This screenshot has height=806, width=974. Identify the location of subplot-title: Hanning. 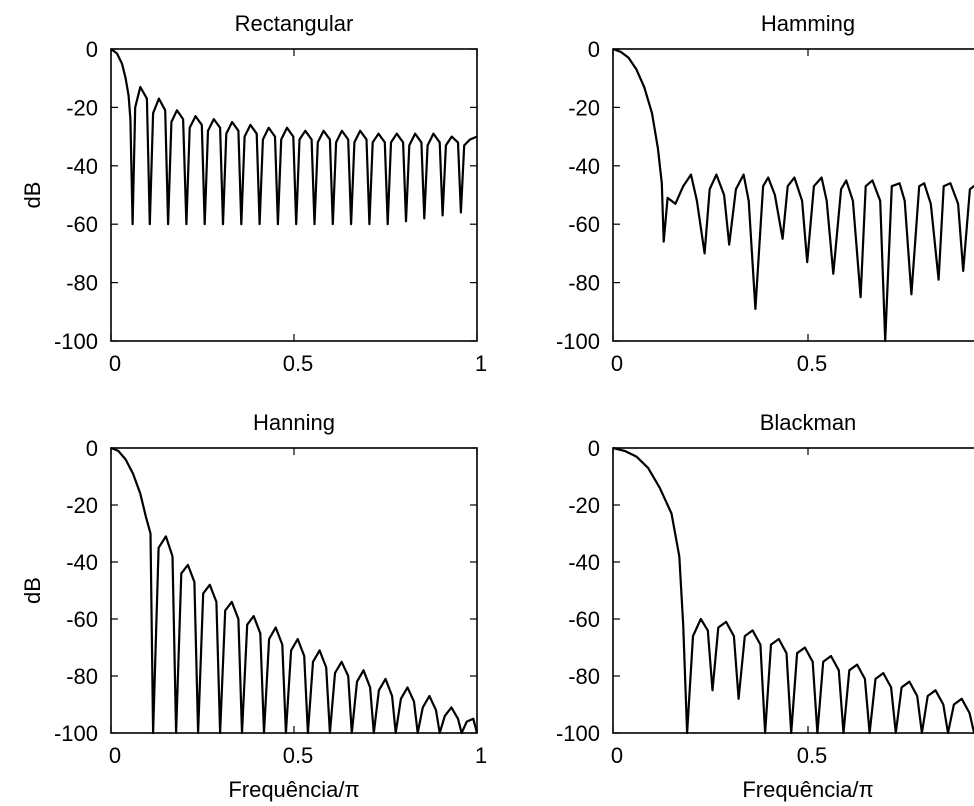
(294, 422).